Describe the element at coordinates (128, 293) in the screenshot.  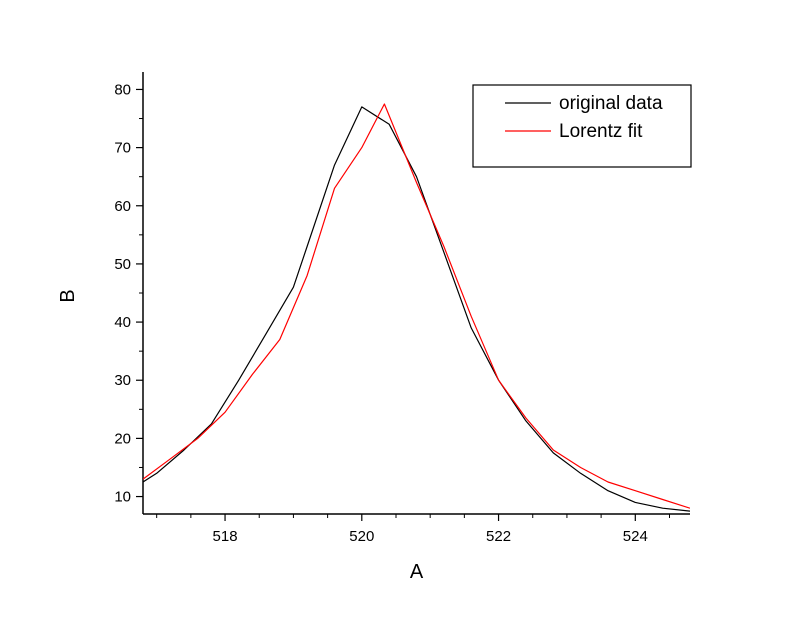
I see `y-axis: 10 20 30 40 50 60 70 80` at that location.